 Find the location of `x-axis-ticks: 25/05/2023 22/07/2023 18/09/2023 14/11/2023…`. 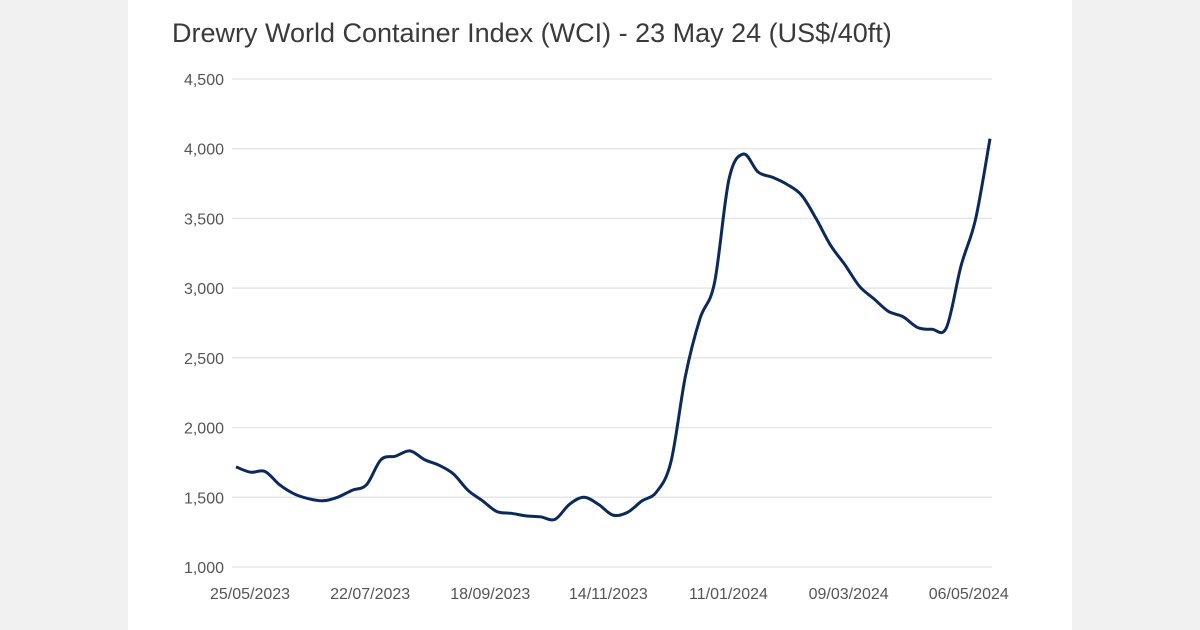

x-axis-ticks: 25/05/2023 22/07/2023 18/09/2023 14/11/2023… is located at coordinates (609, 594).